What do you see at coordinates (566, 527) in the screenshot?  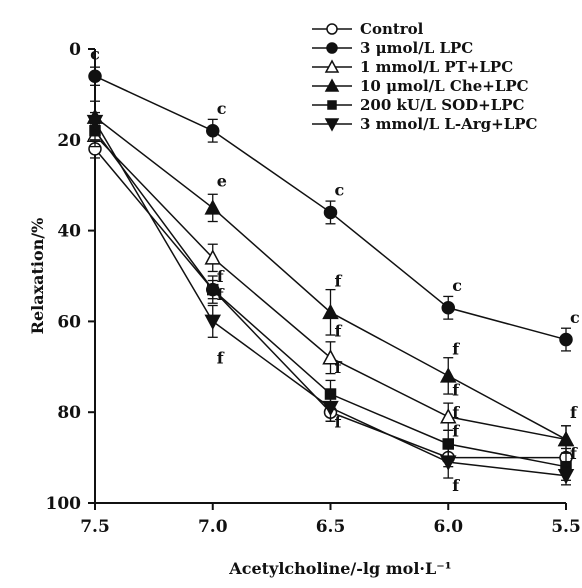 I see `x-tick-label: 5.5` at bounding box center [566, 527].